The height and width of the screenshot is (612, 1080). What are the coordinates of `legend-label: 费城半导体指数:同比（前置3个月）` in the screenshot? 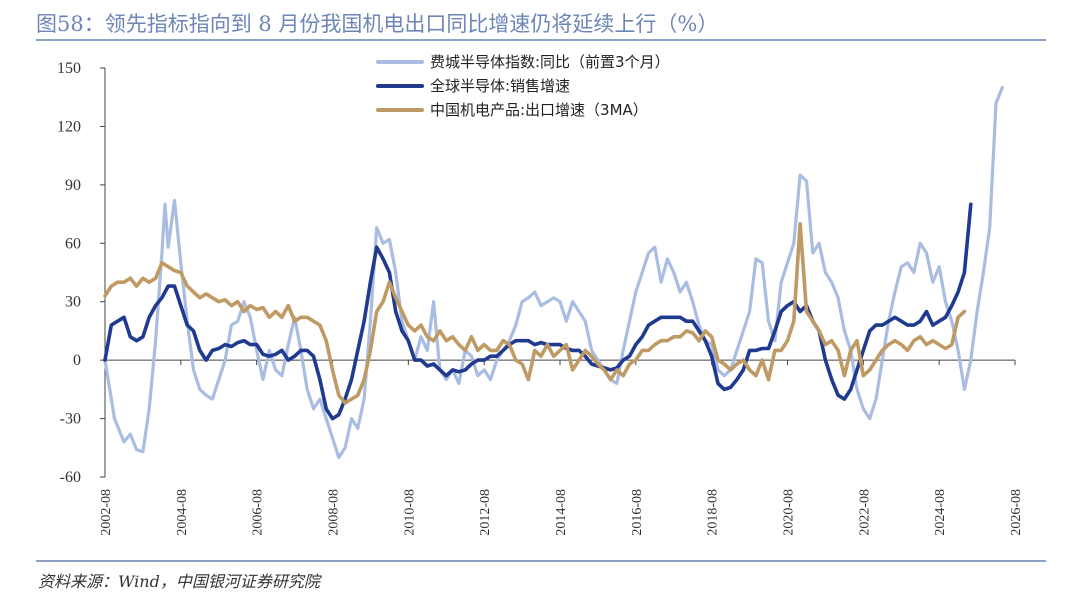 It's located at (550, 62).